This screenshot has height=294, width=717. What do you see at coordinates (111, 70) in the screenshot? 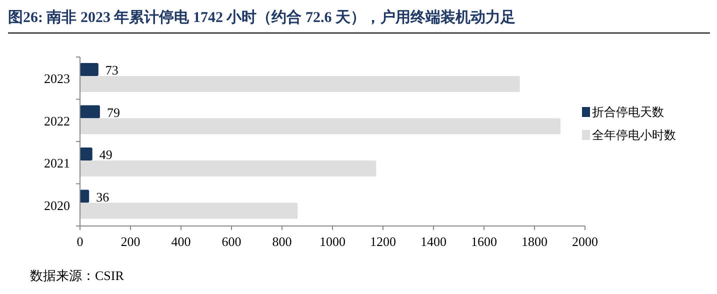
I see `data-label: 73` at bounding box center [111, 70].